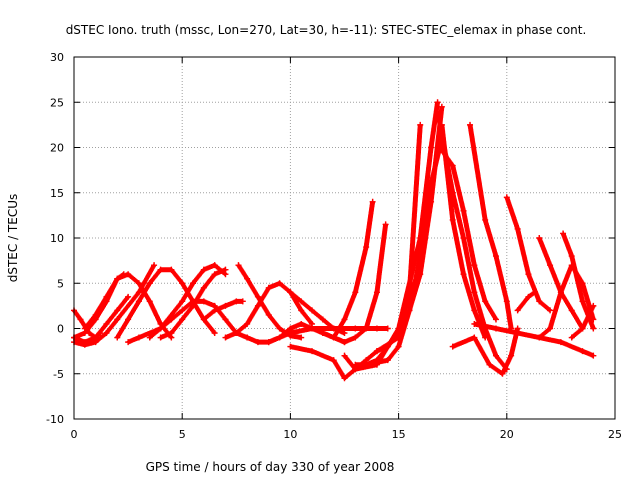 Image resolution: width=640 pixels, height=480 pixels. I want to click on y-tick-label: 30, so click(57, 57).